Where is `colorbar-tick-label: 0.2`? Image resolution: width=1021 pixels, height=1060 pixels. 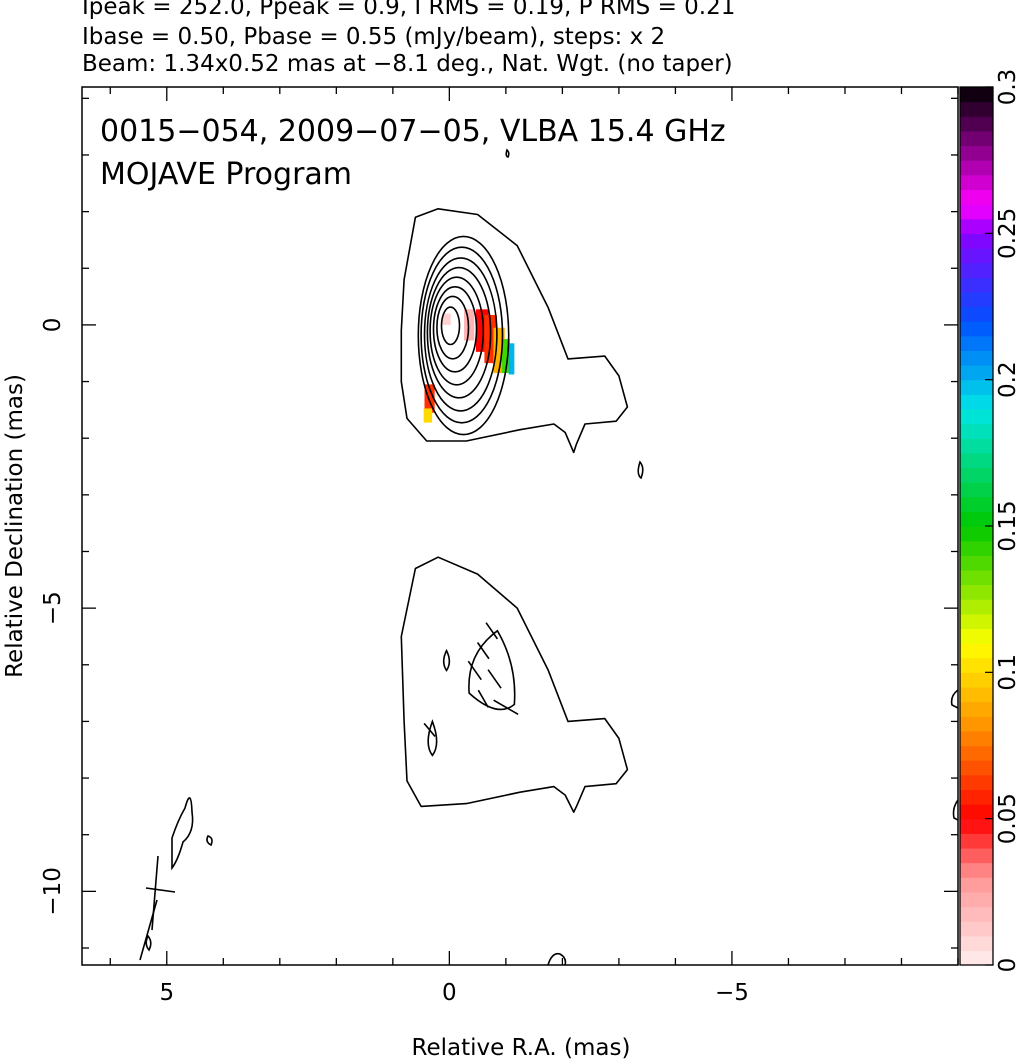 colorbar-tick-label: 0.2 is located at coordinates (1008, 379).